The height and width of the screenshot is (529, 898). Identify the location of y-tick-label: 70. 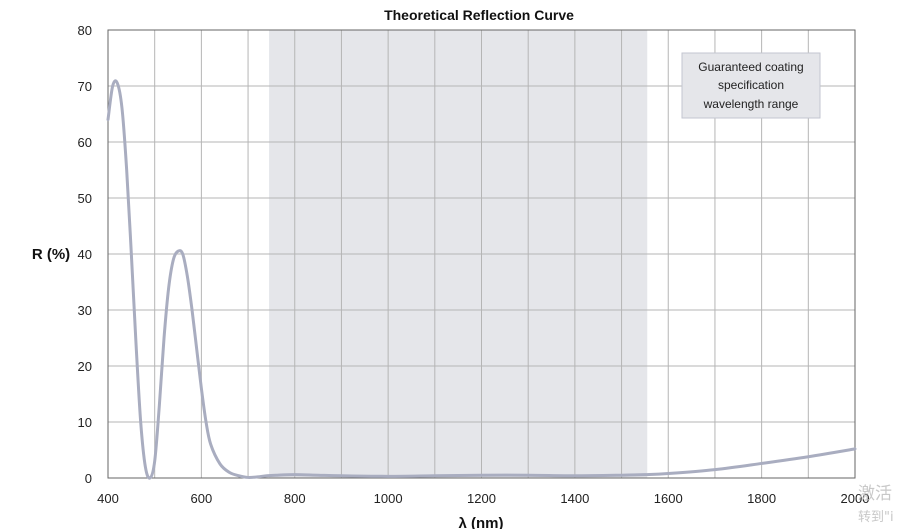
(85, 86).